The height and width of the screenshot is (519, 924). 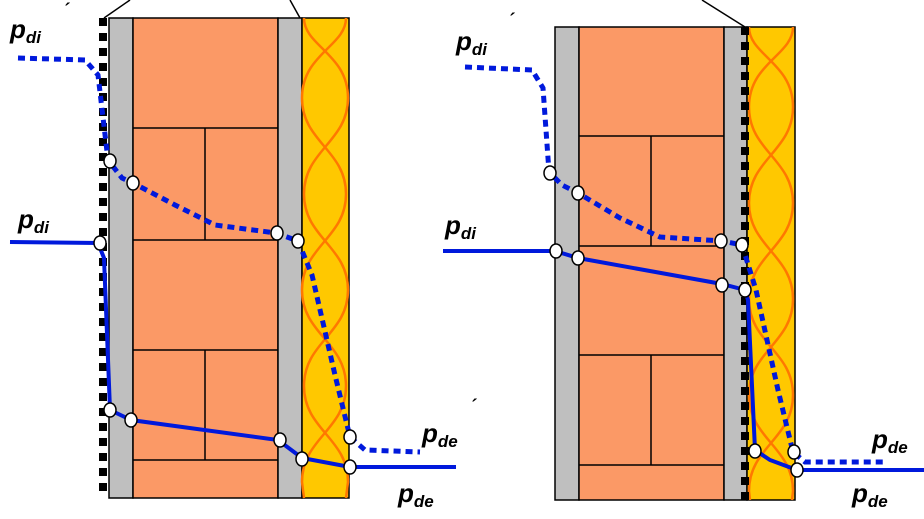 What do you see at coordinates (889, 440) in the screenshot?
I see `right-label-pde-prime: pde` at bounding box center [889, 440].